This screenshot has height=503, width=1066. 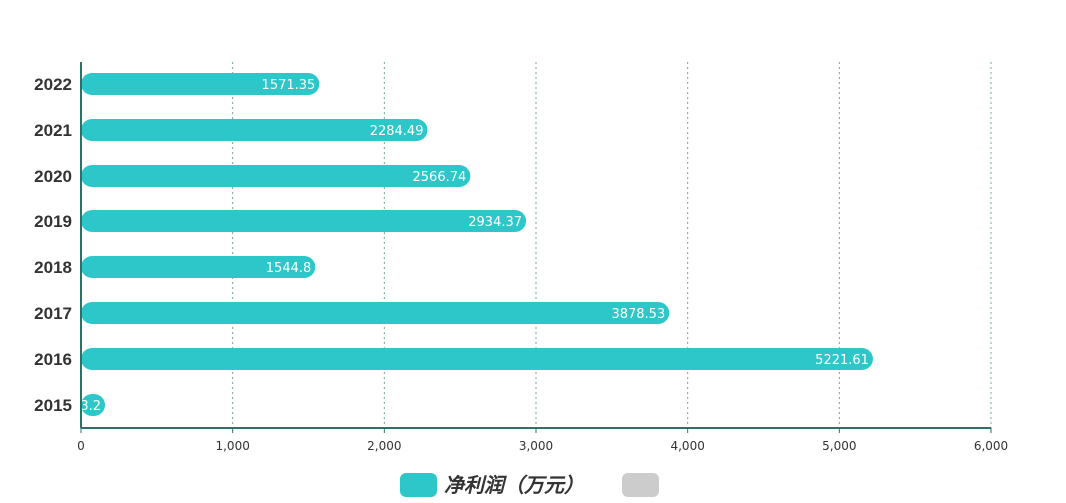 What do you see at coordinates (254, 130) in the screenshot?
I see `bar-2021` at bounding box center [254, 130].